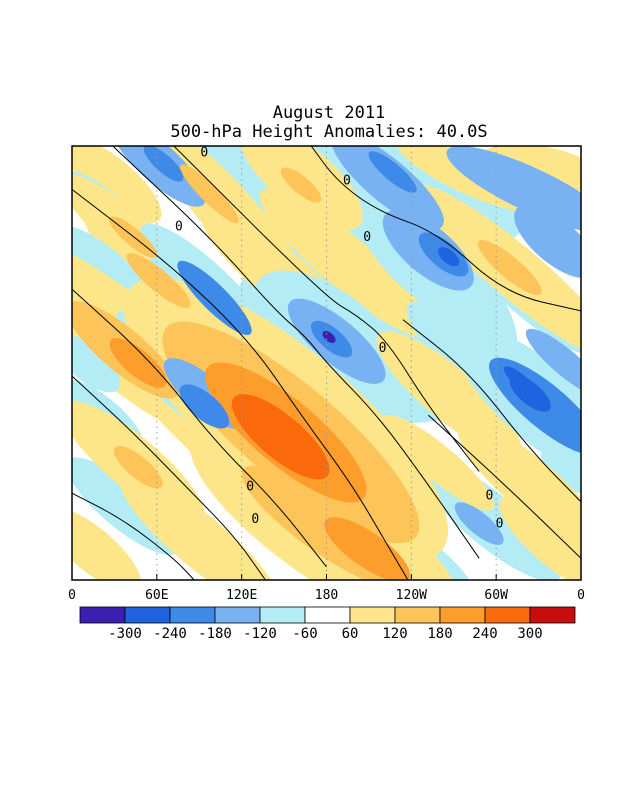  What do you see at coordinates (250, 487) in the screenshot?
I see `contour-label-5: 0` at bounding box center [250, 487].